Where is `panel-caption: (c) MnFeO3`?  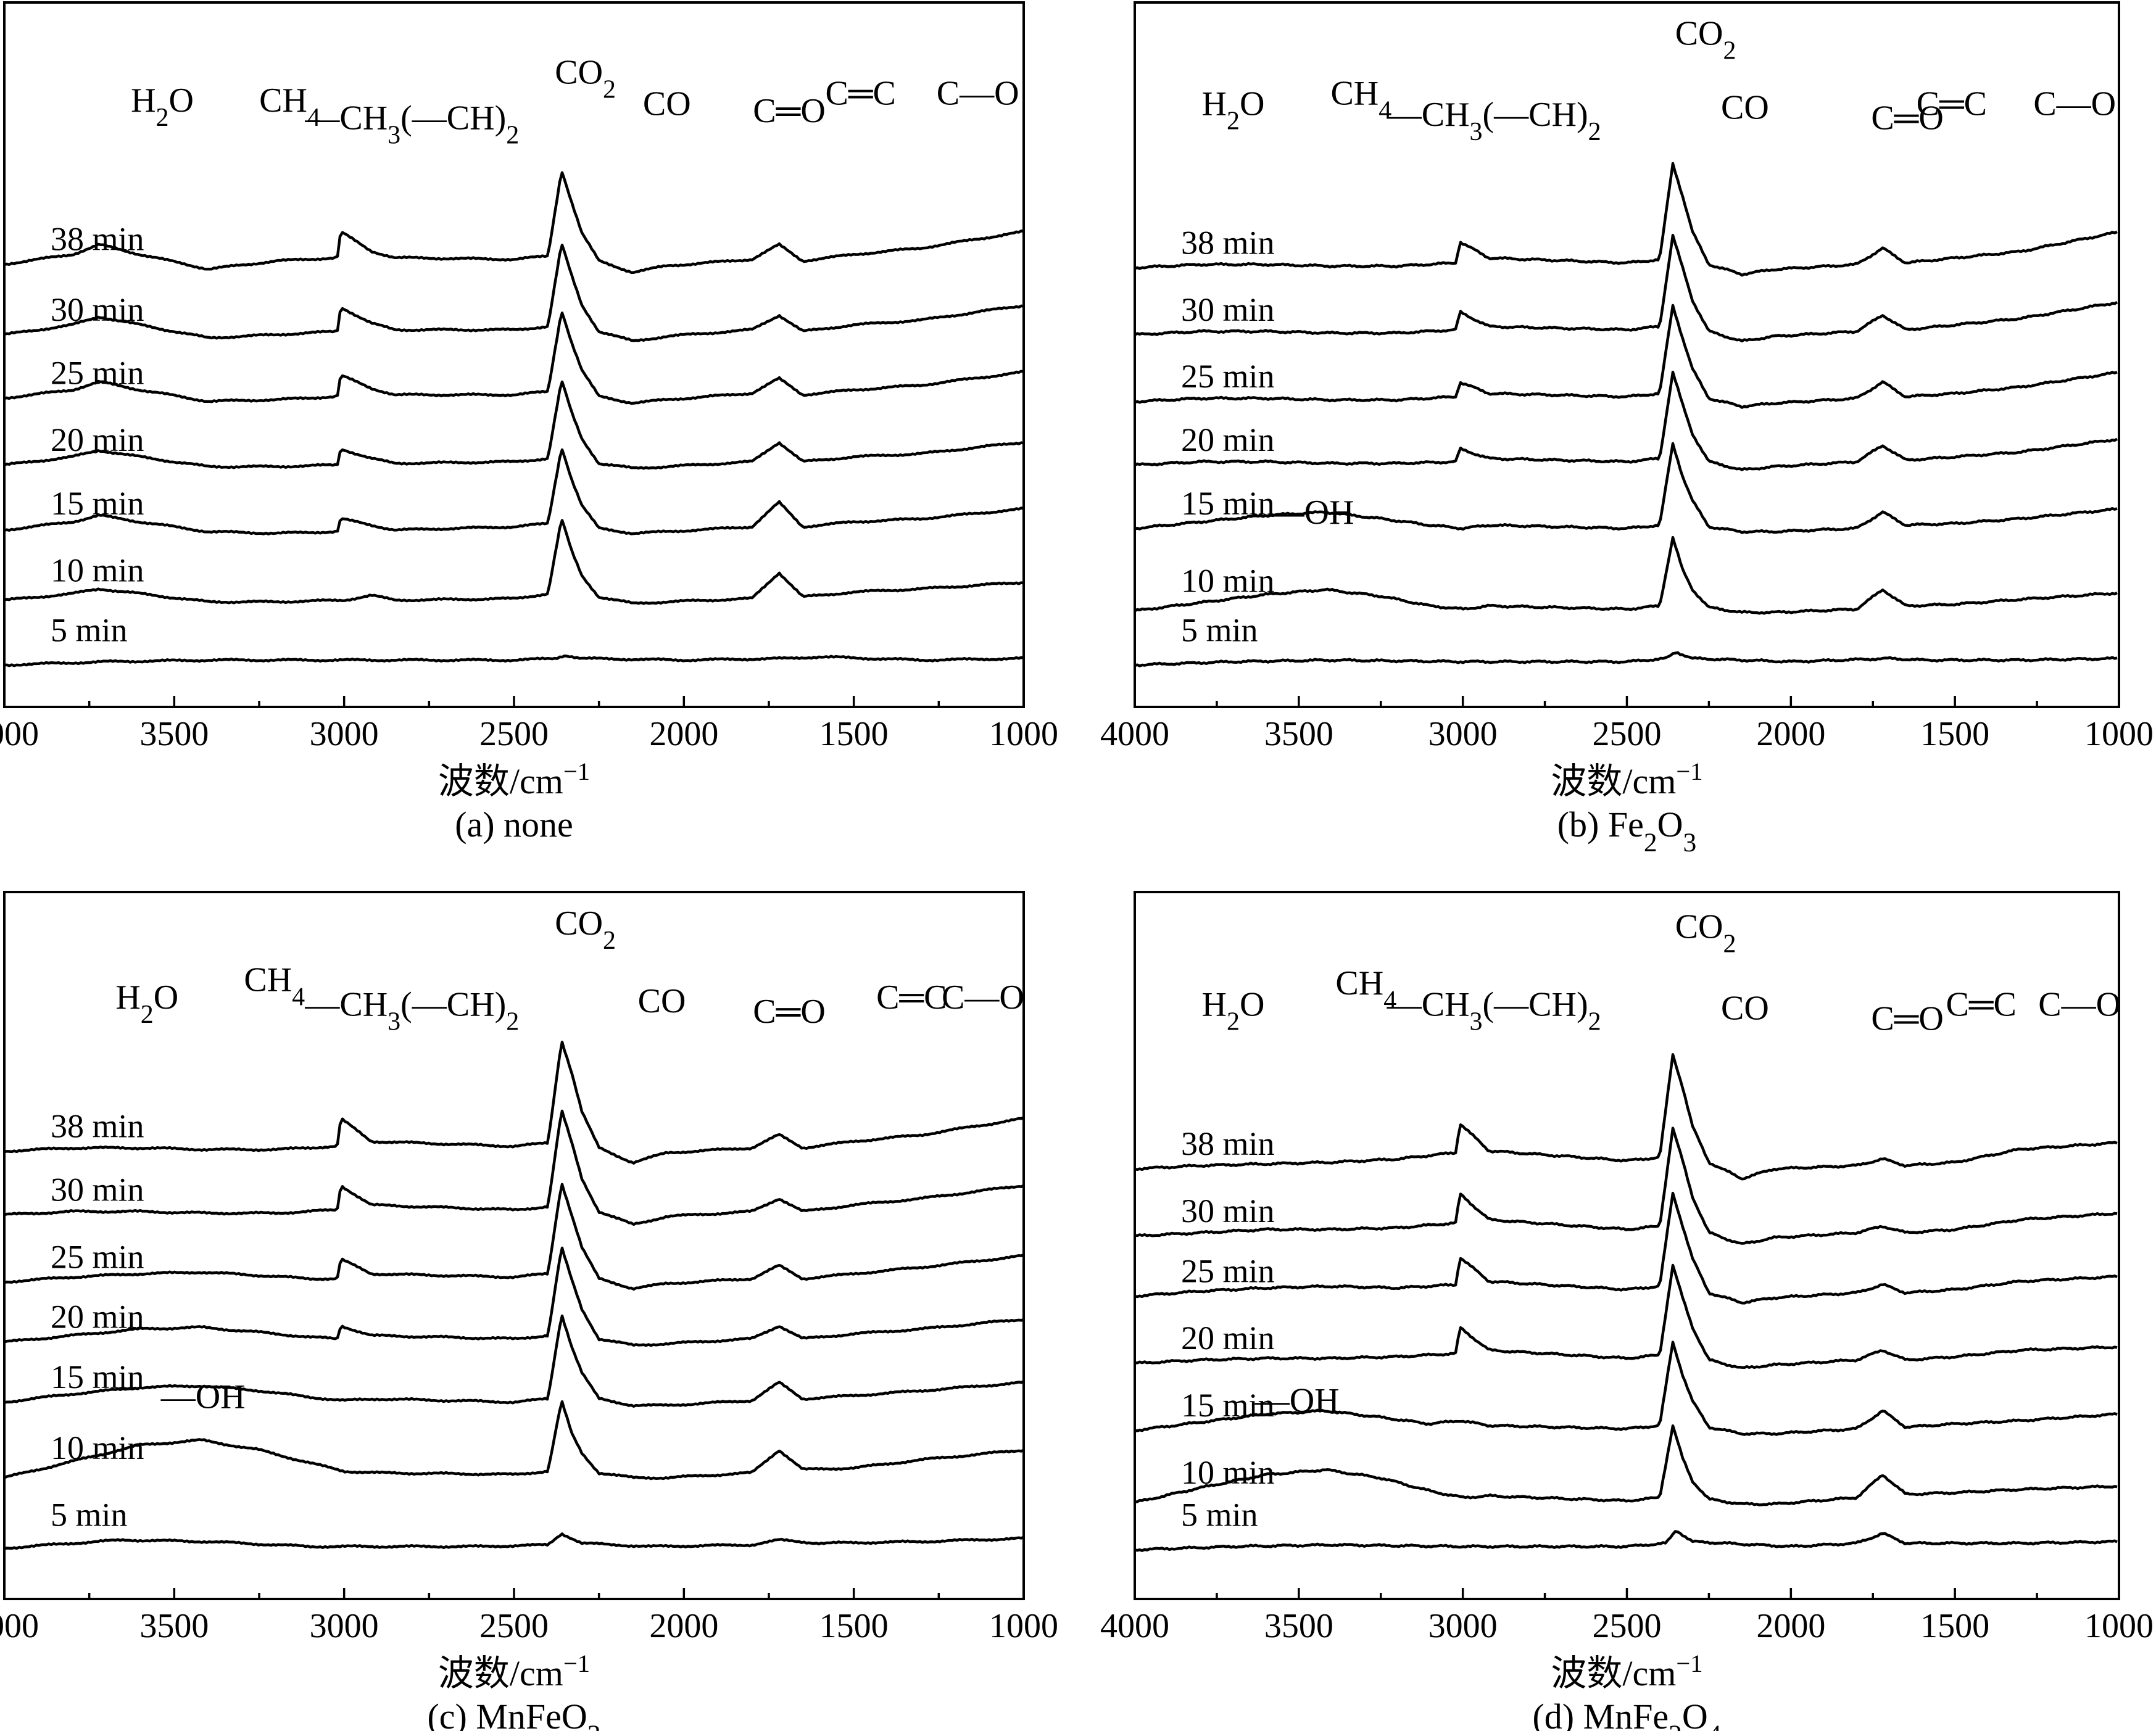 panel-caption: (c) MnFeO3 is located at coordinates (513, 1714).